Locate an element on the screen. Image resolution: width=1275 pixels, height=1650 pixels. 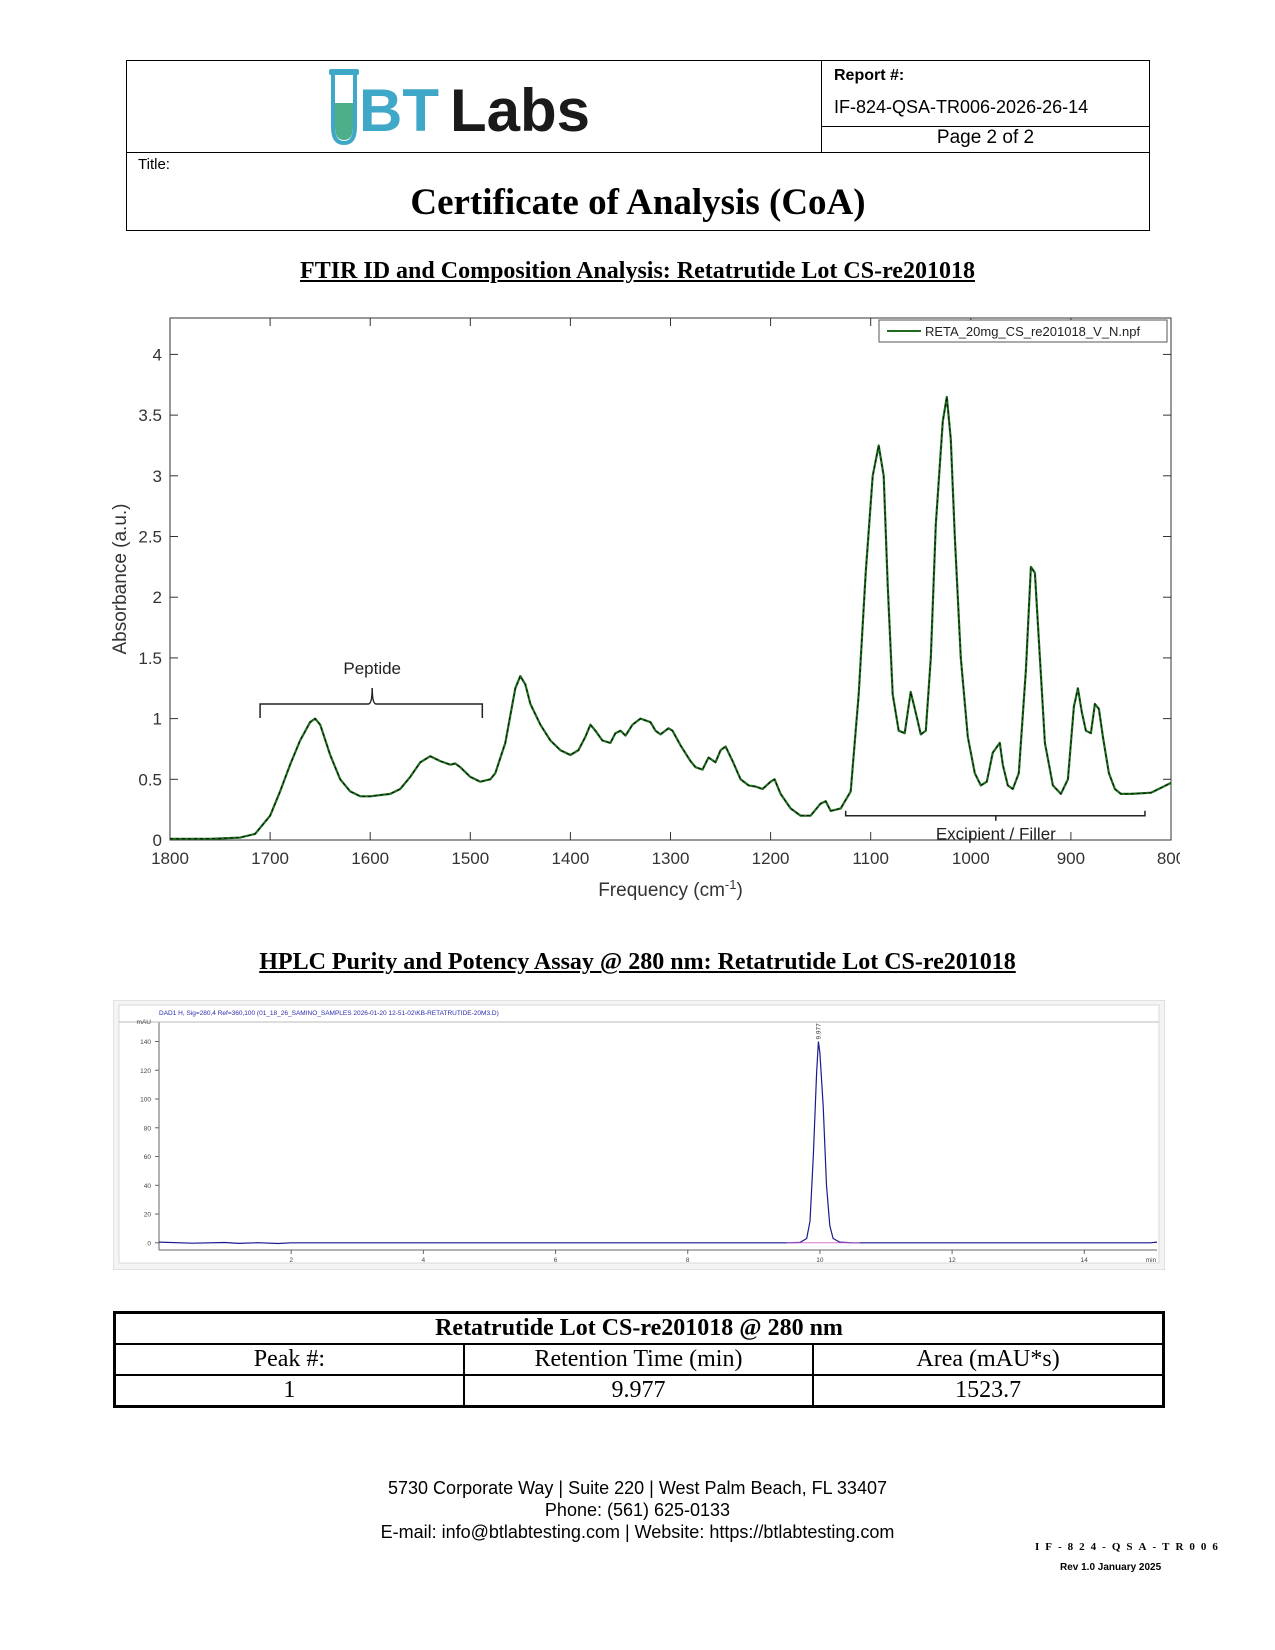
y-tick-label: 2 is located at coordinates (157, 597).